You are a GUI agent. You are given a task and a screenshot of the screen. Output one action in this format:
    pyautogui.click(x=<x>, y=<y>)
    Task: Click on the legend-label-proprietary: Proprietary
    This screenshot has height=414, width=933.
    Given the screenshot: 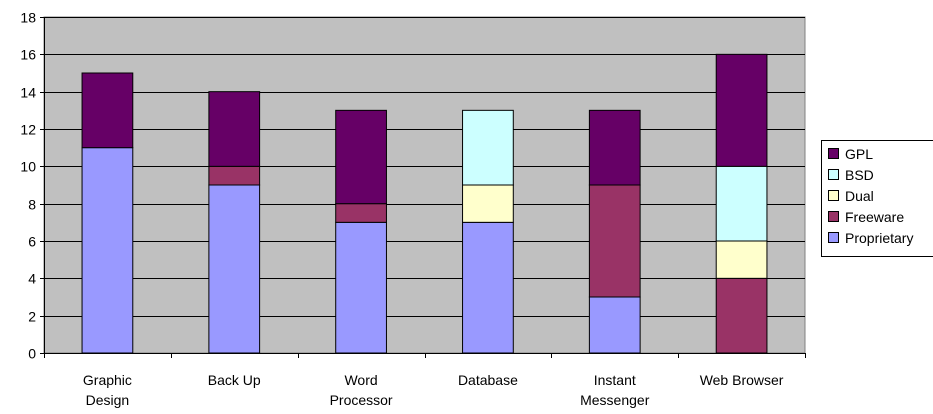 What is the action you would take?
    pyautogui.click(x=879, y=238)
    